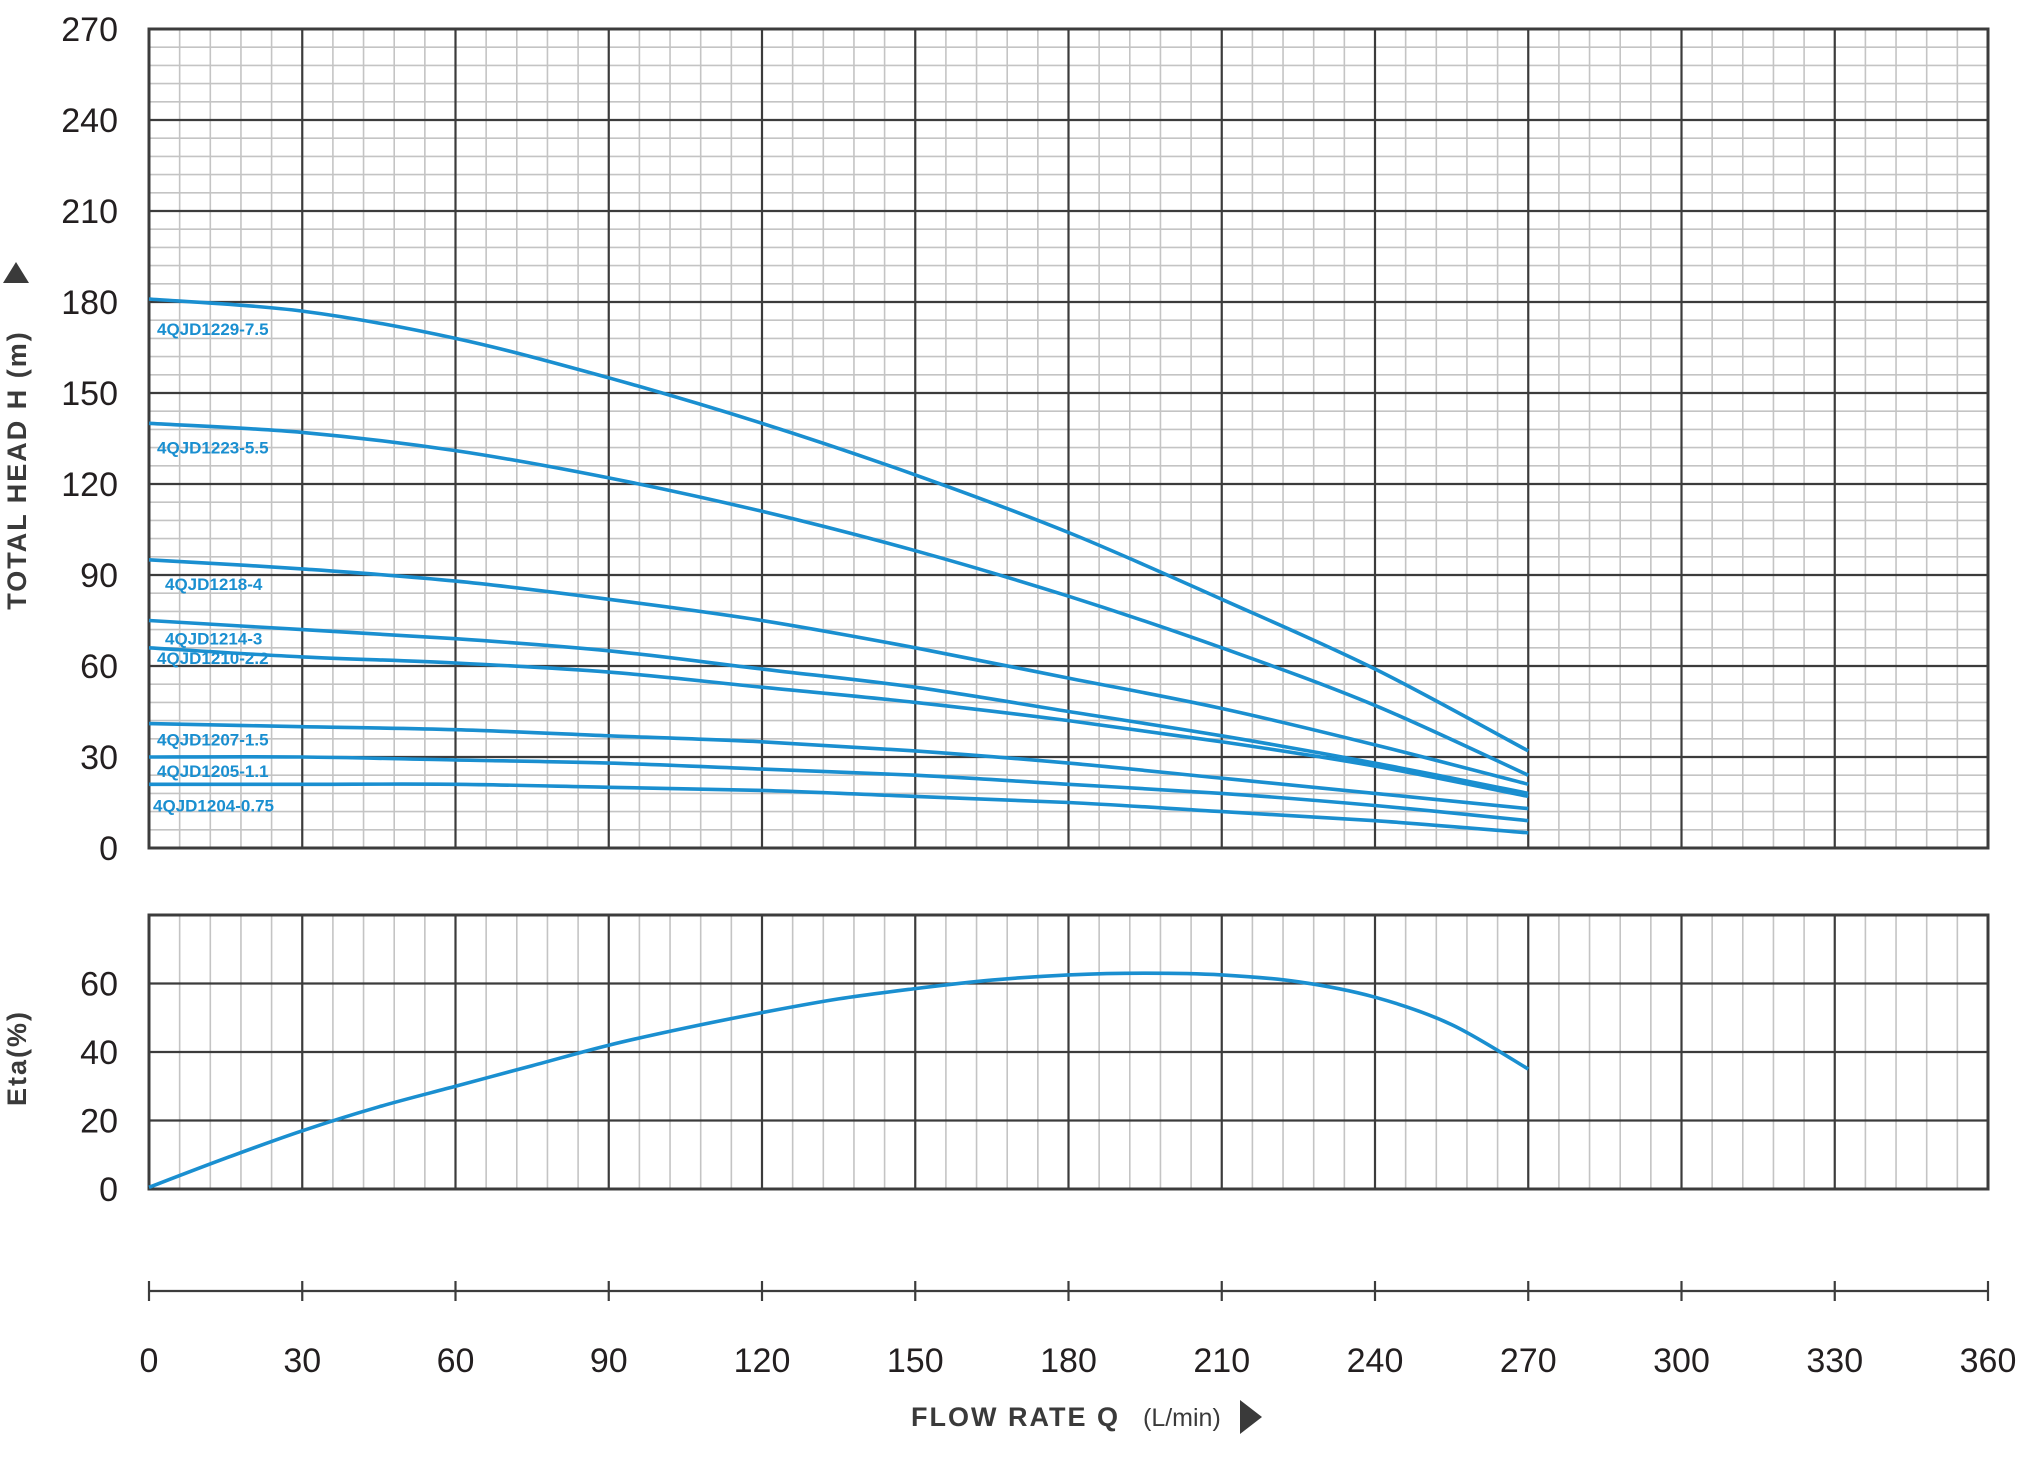 The height and width of the screenshot is (1460, 2022). Describe the element at coordinates (213, 771) in the screenshot. I see `curve-label: 4QJD1205-1.1` at that location.